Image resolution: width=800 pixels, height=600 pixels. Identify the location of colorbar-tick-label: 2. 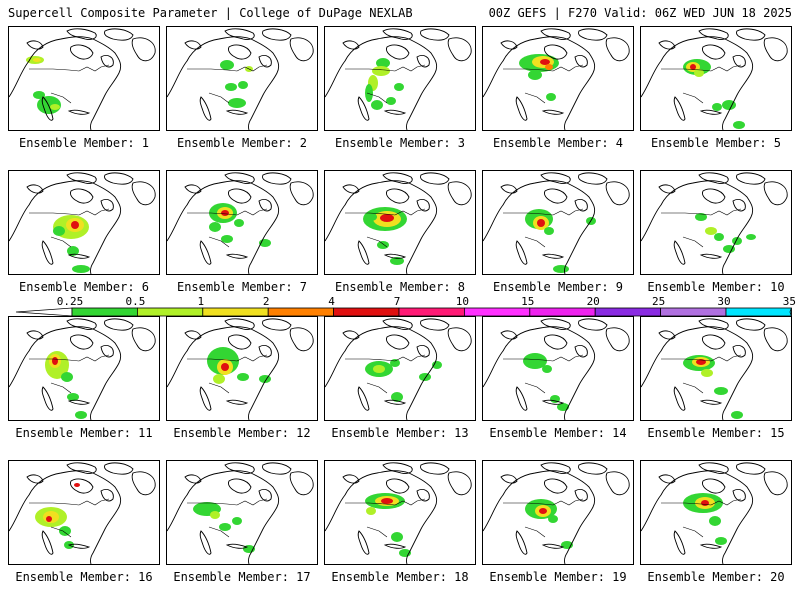
(266, 302).